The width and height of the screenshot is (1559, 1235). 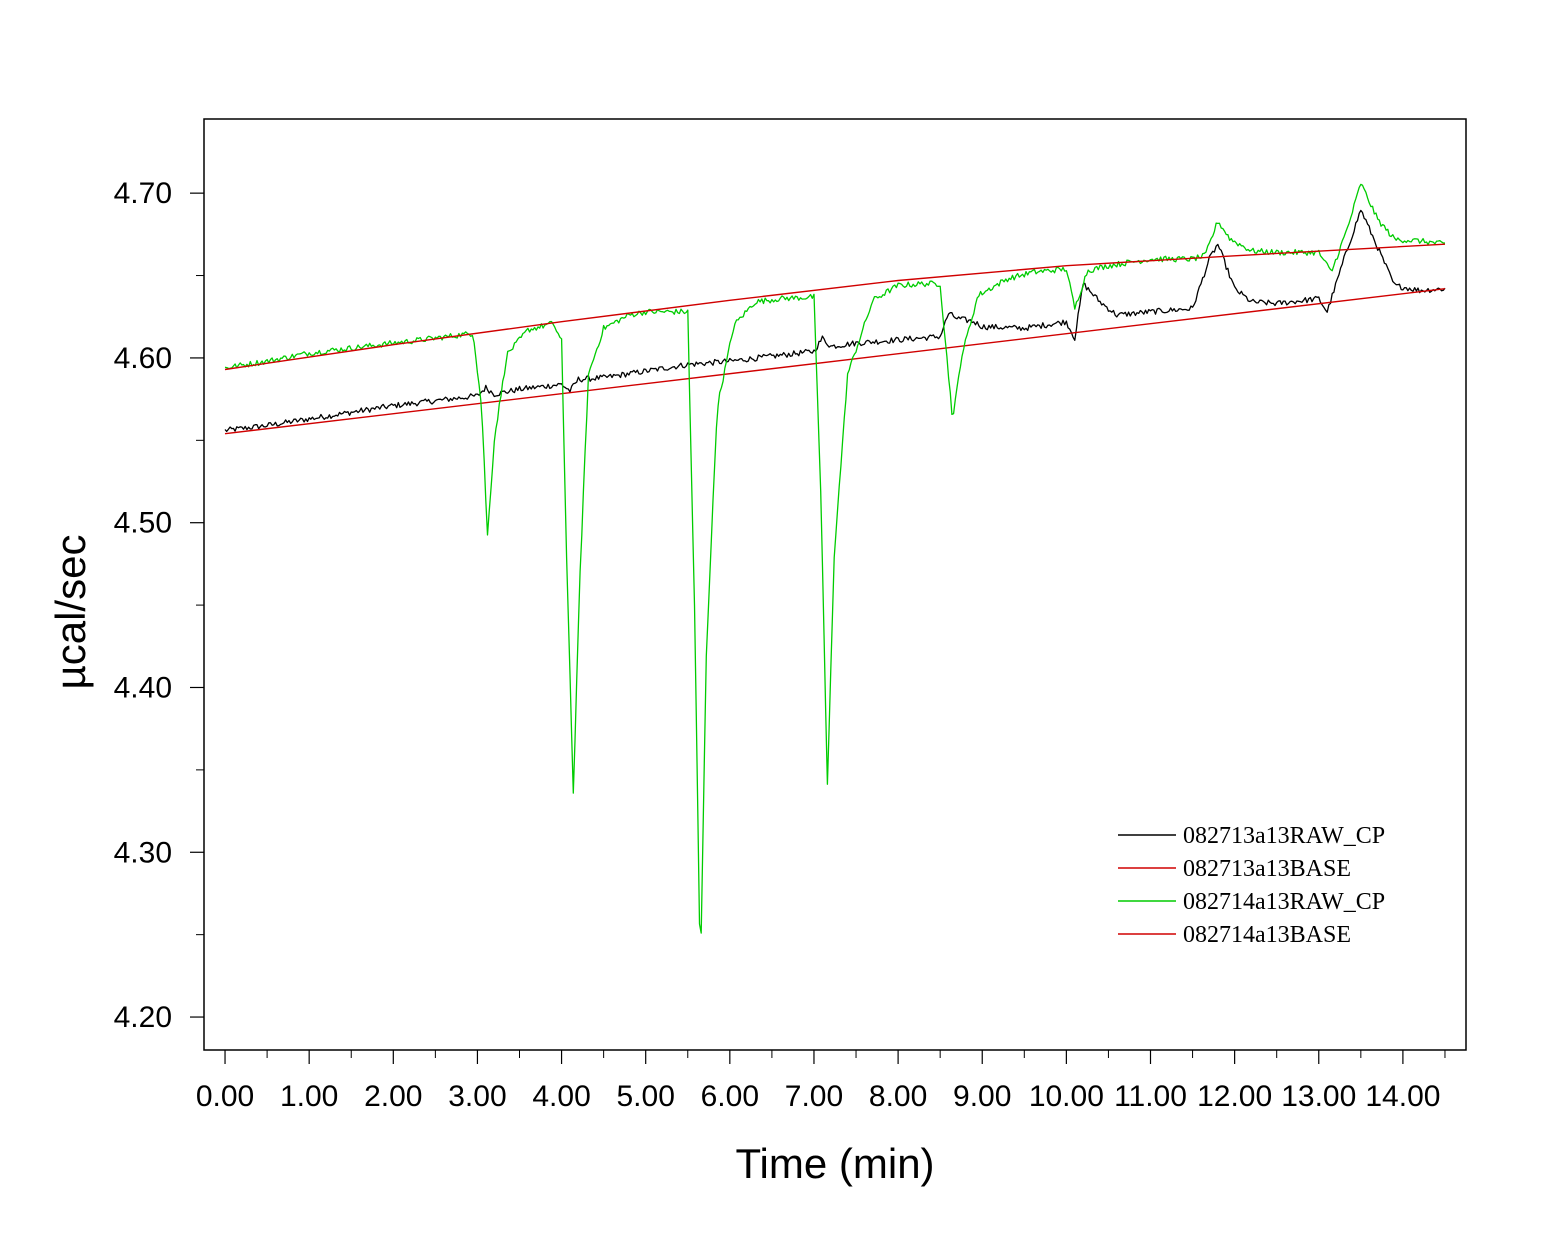 What do you see at coordinates (1066, 1096) in the screenshot?
I see `x-tick-label: 10.00` at bounding box center [1066, 1096].